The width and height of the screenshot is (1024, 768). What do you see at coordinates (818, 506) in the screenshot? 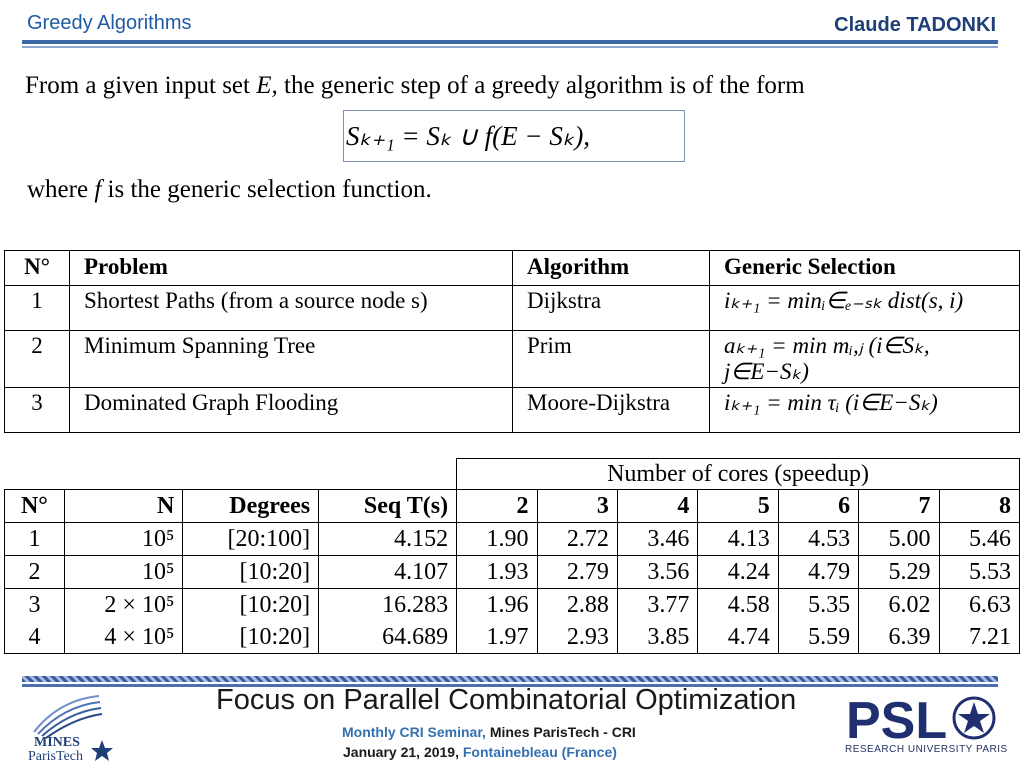
I see `col-cores-6: 6` at bounding box center [818, 506].